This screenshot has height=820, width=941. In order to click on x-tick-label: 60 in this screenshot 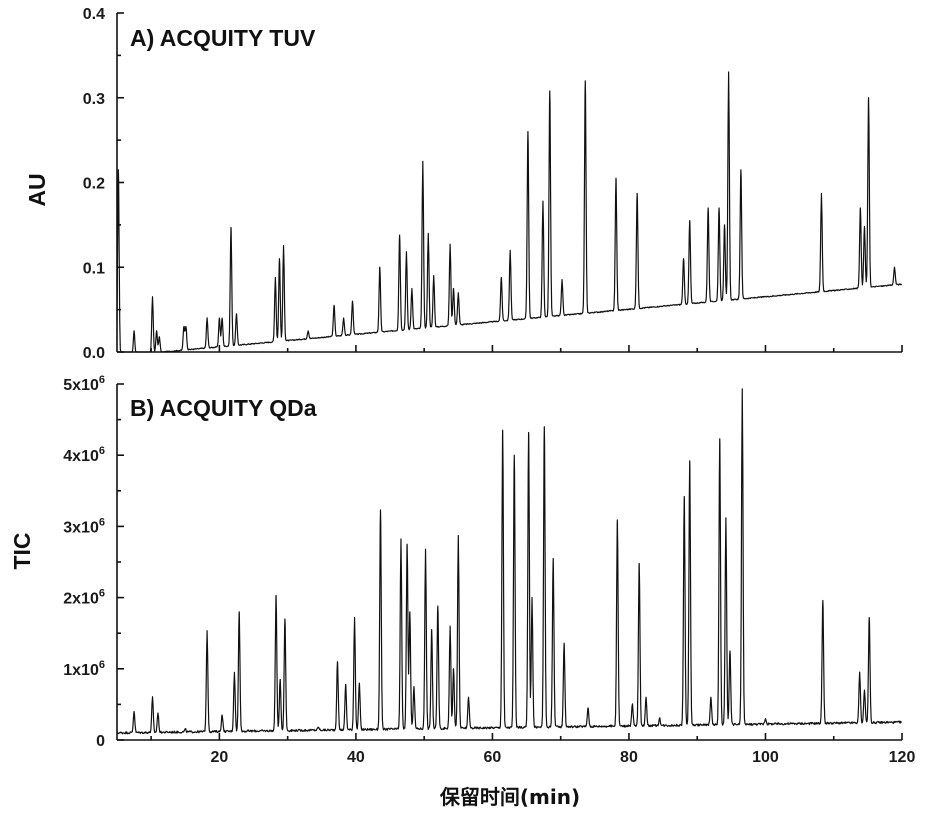, I will do `click(493, 757)`.